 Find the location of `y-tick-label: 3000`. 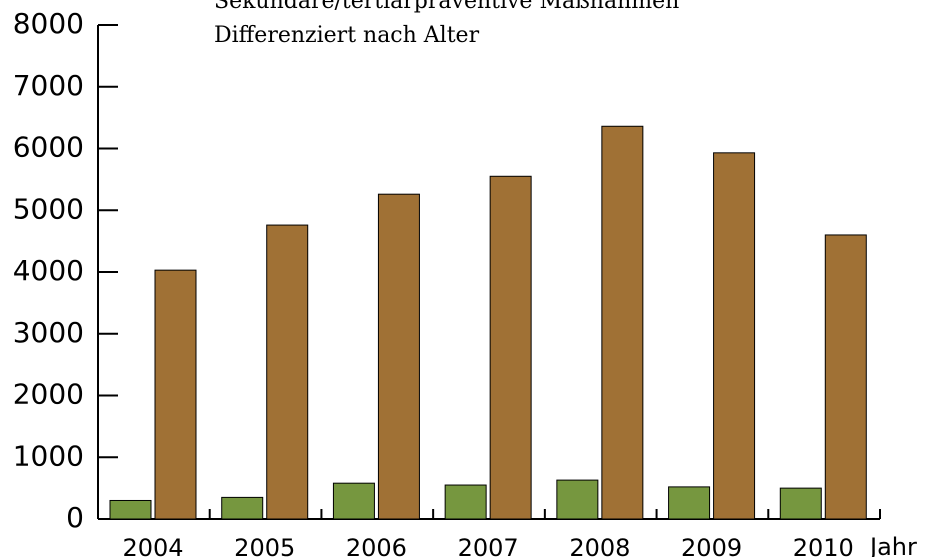

y-tick-label: 3000 is located at coordinates (48, 332).